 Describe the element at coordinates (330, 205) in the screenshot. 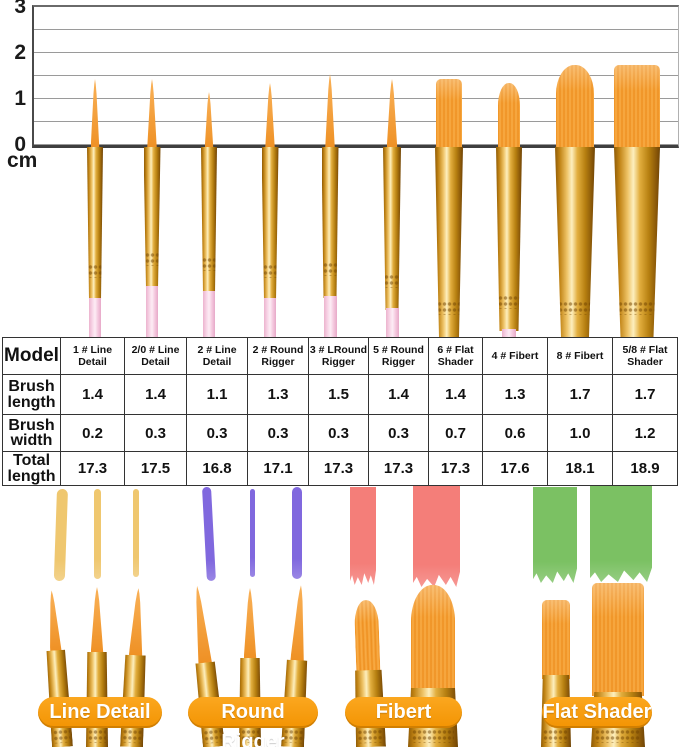

I see `top-brush-3-lround-rigger` at that location.